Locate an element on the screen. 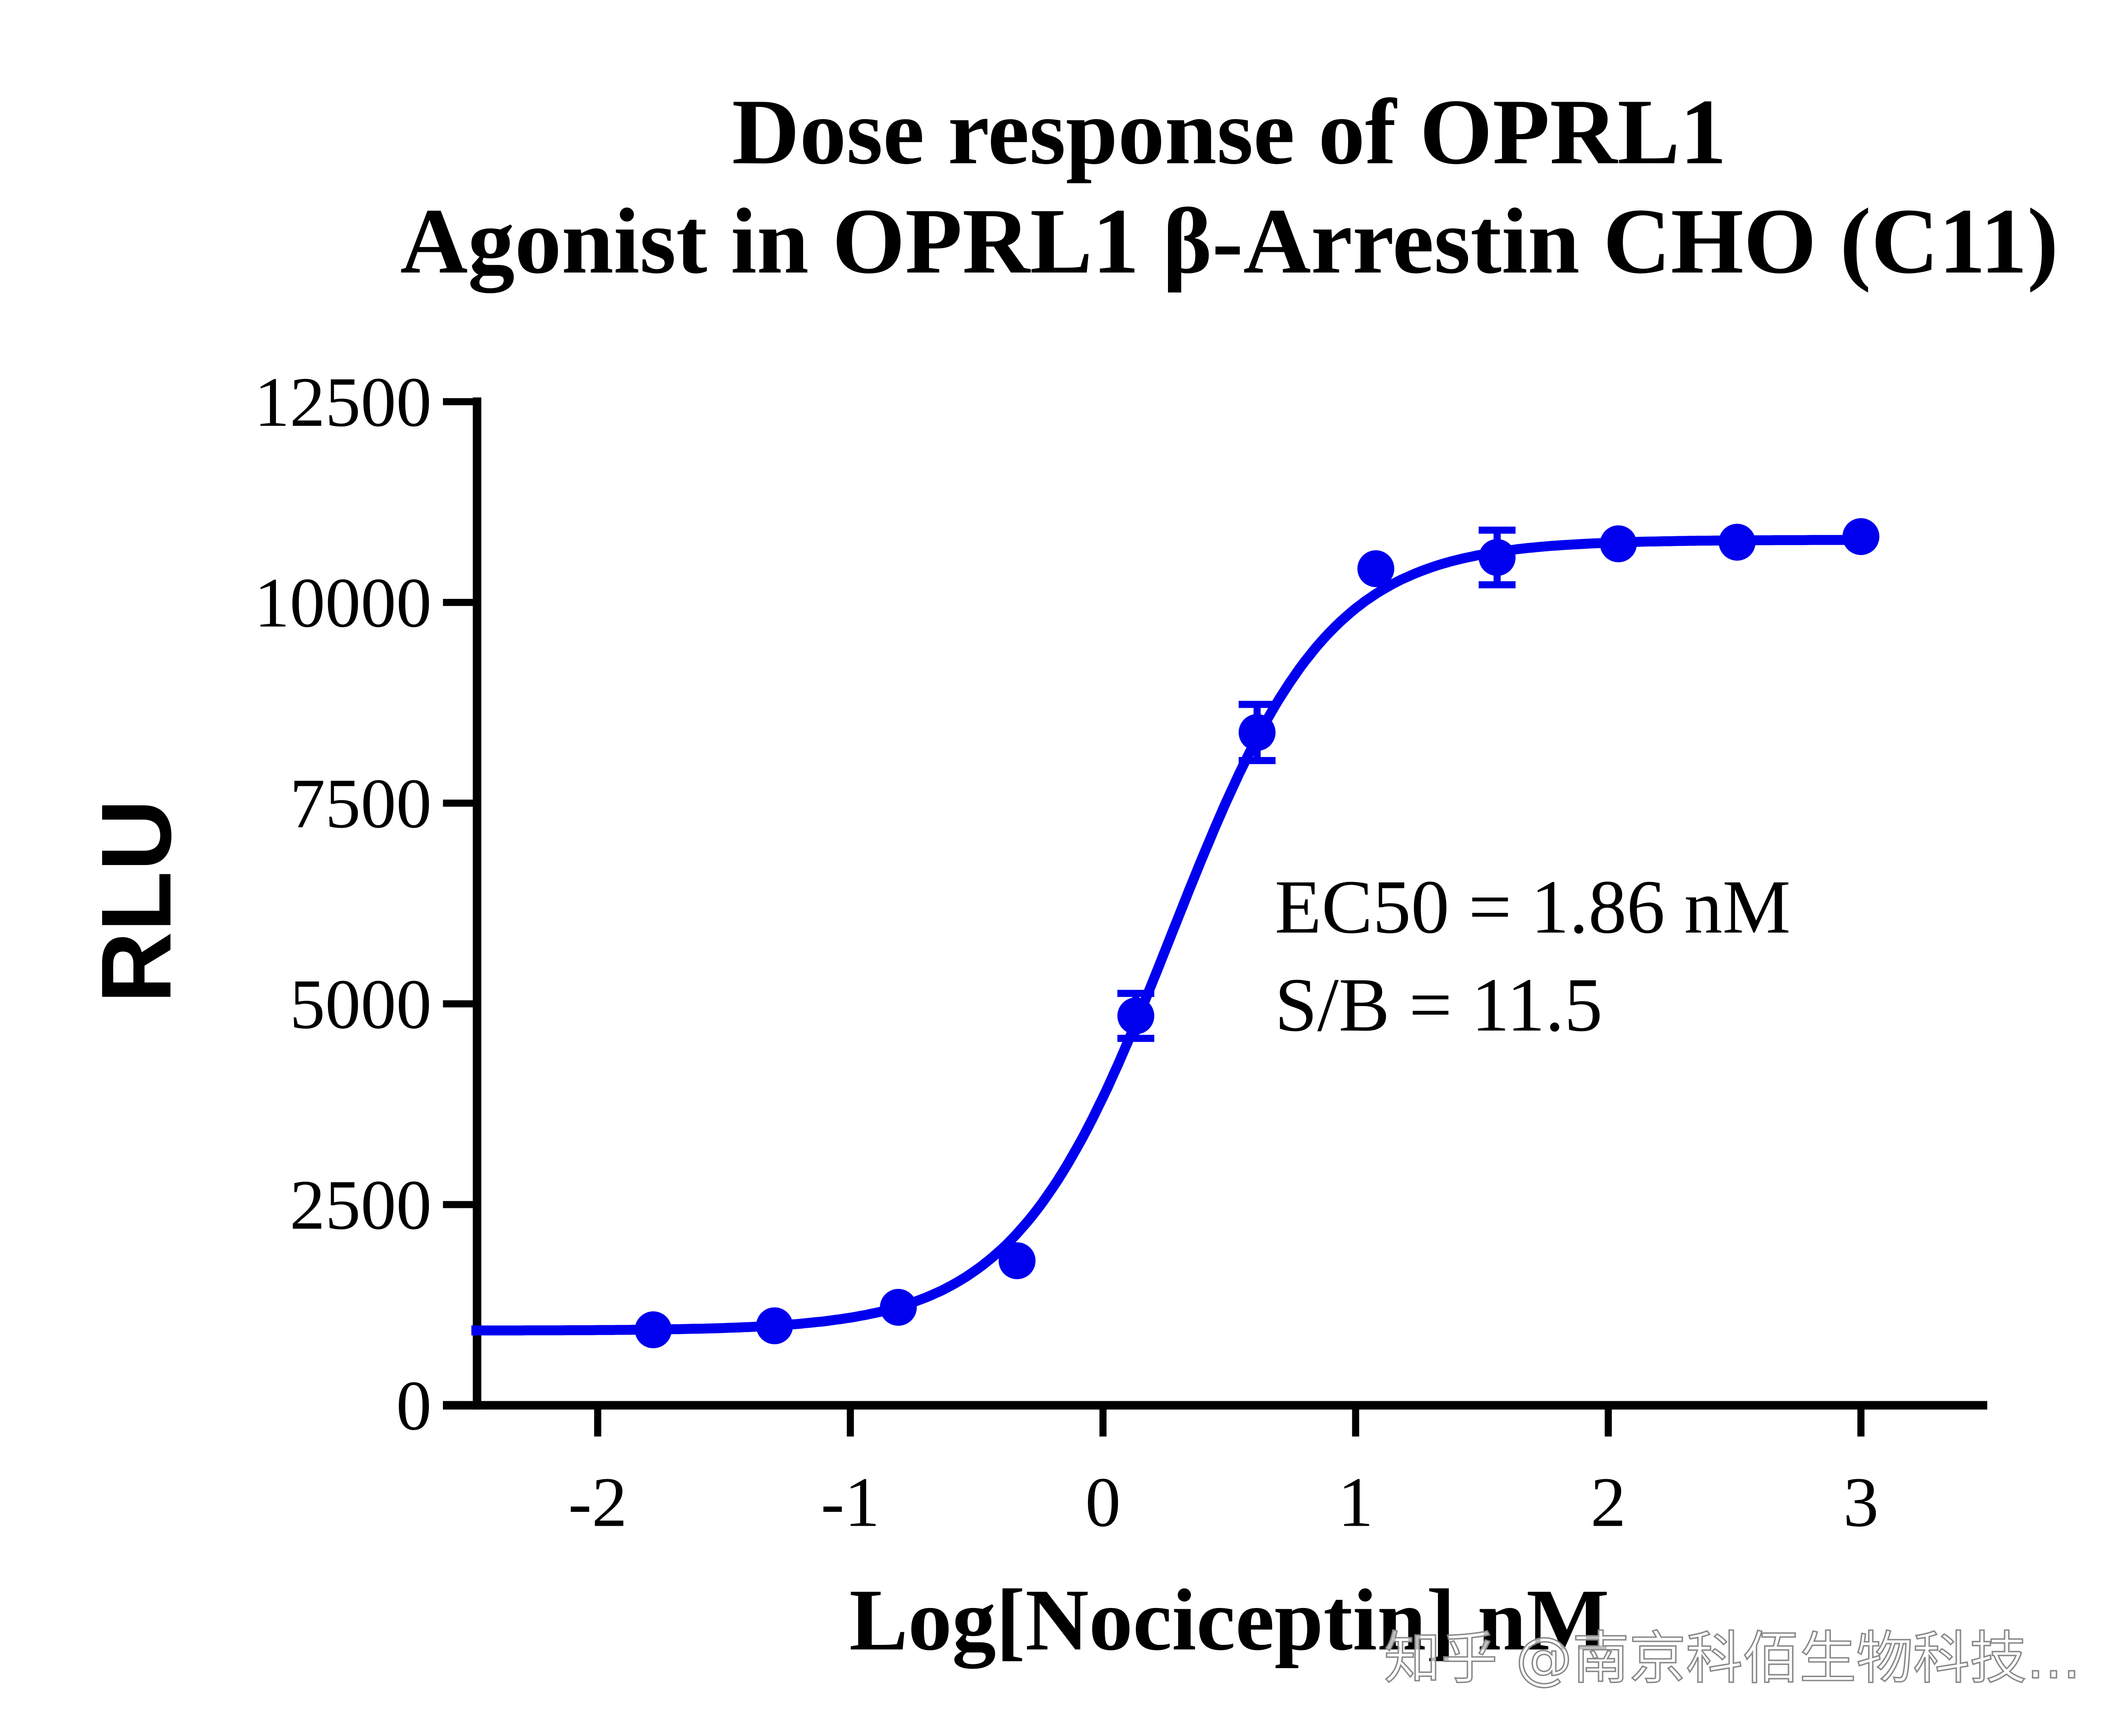  x-tick-label: 3 is located at coordinates (1861, 1502).